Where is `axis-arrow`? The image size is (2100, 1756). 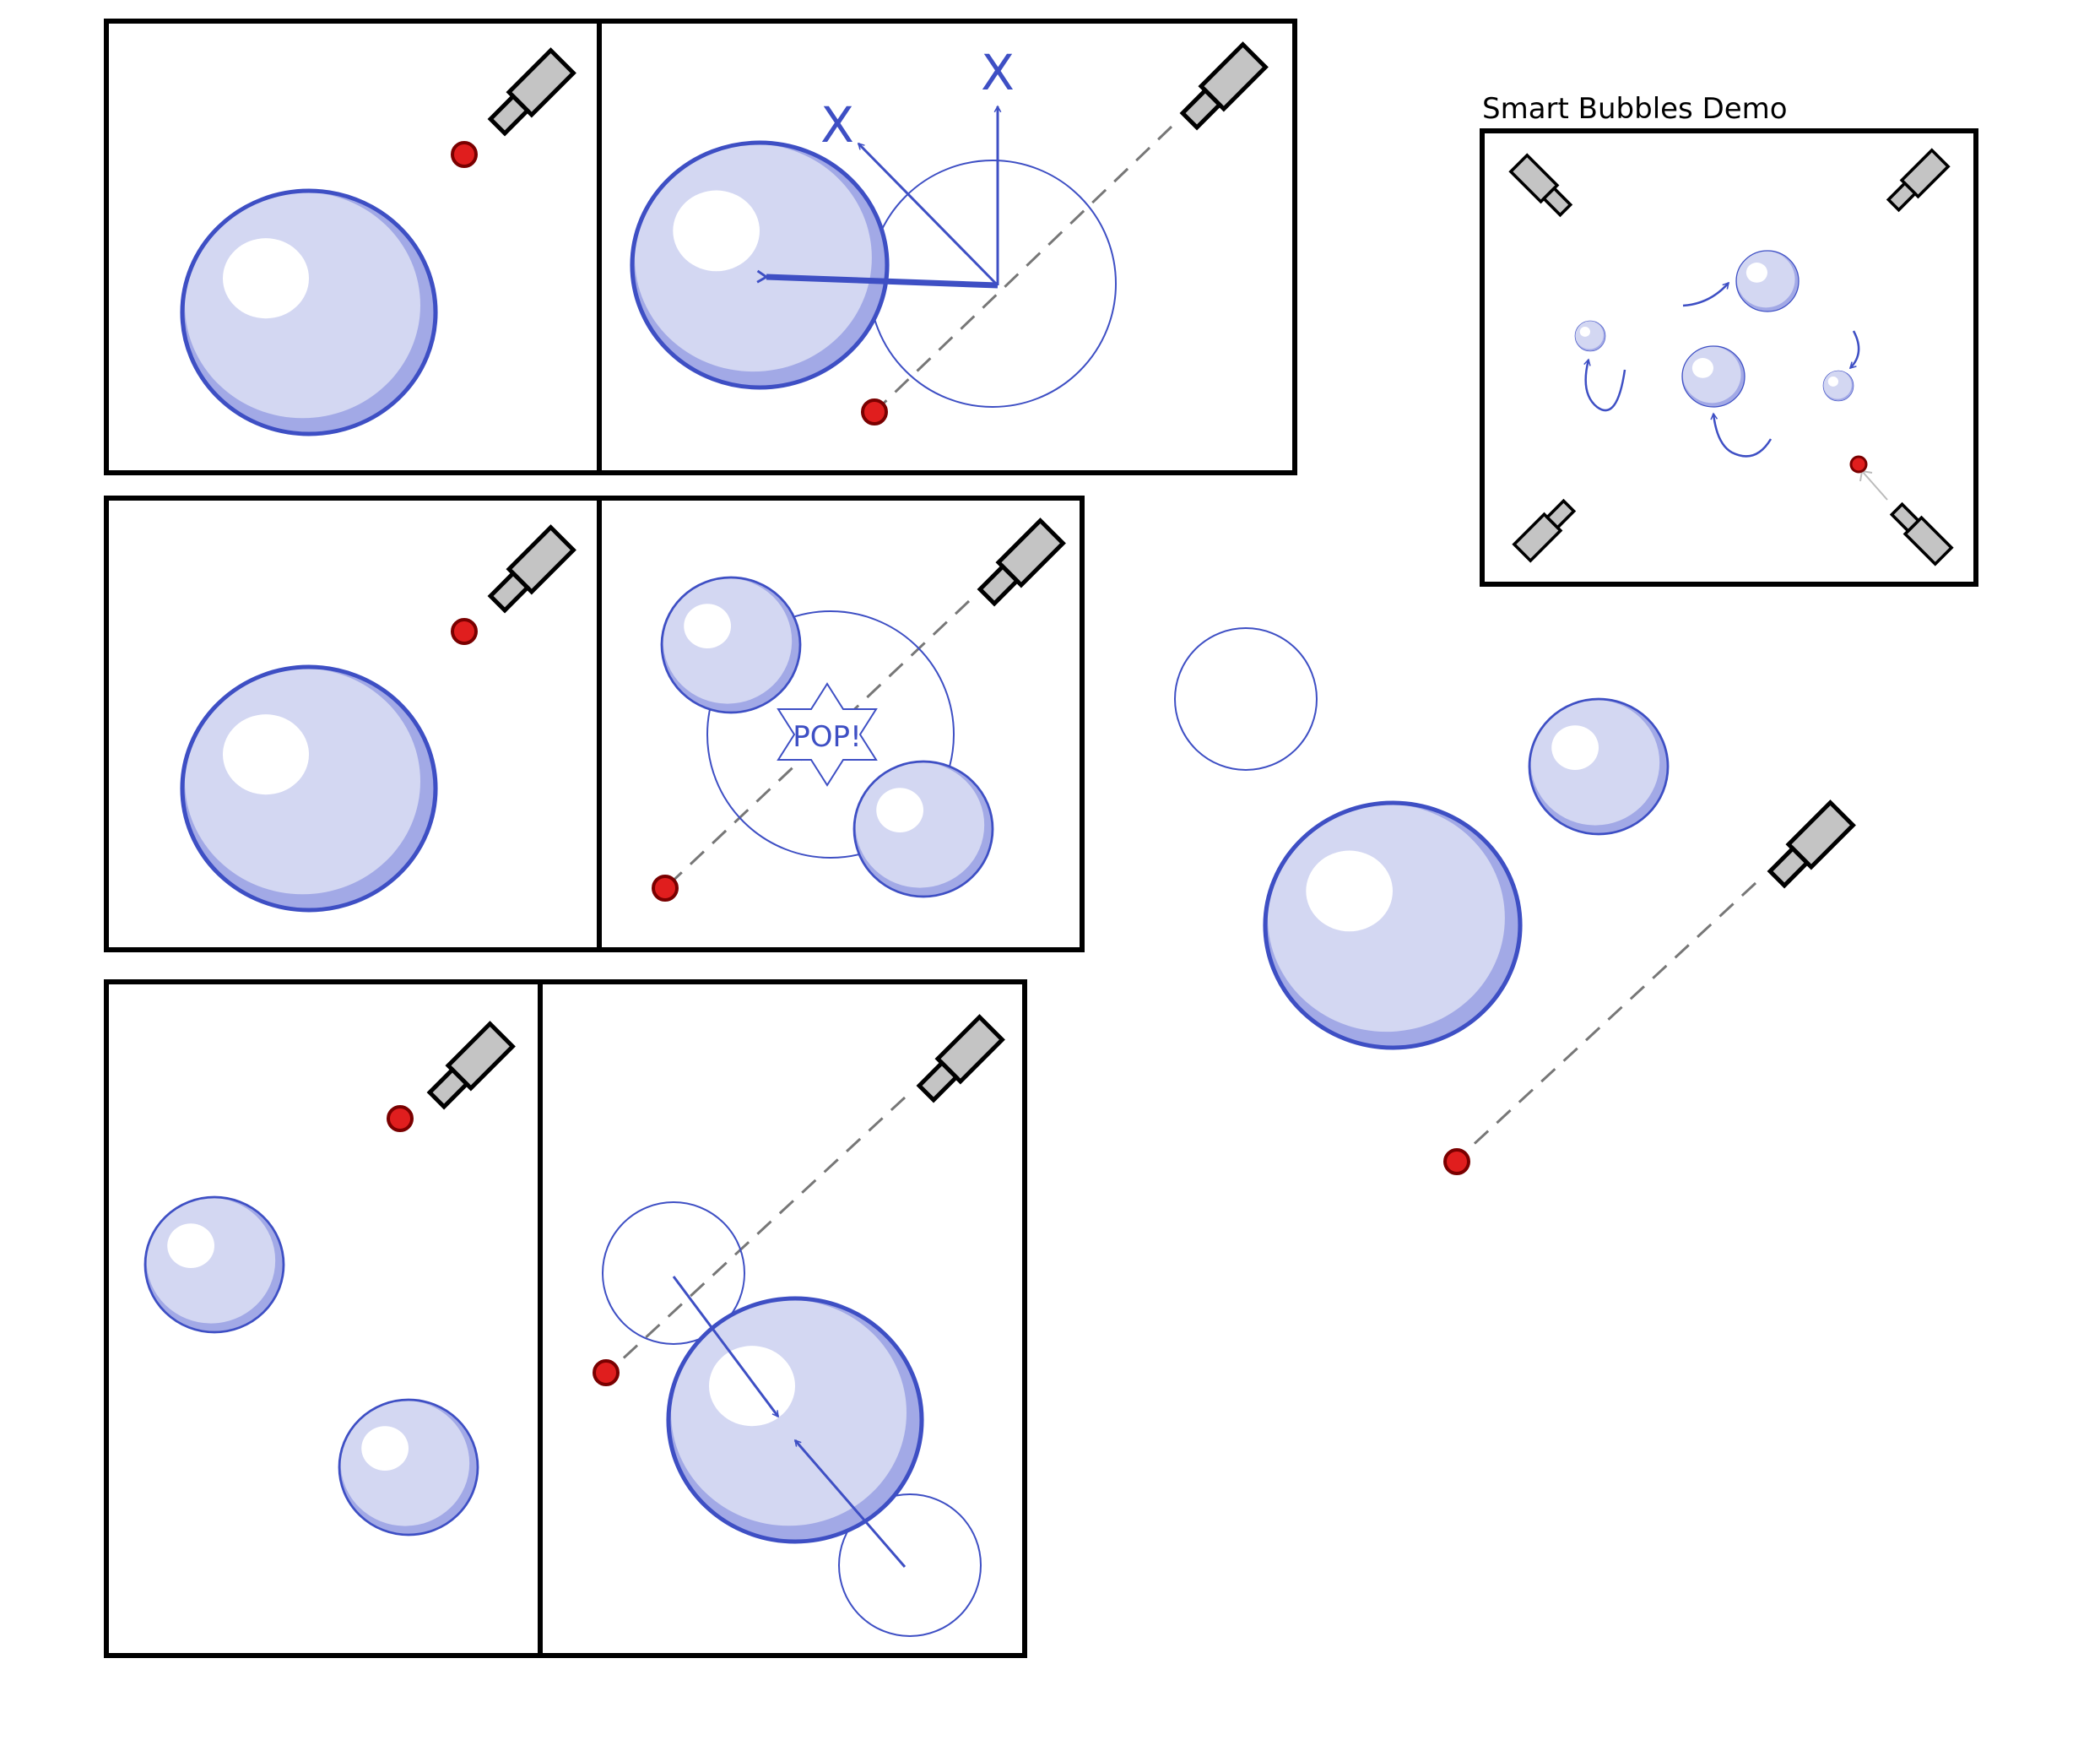 axis-arrow is located at coordinates (928, 215).